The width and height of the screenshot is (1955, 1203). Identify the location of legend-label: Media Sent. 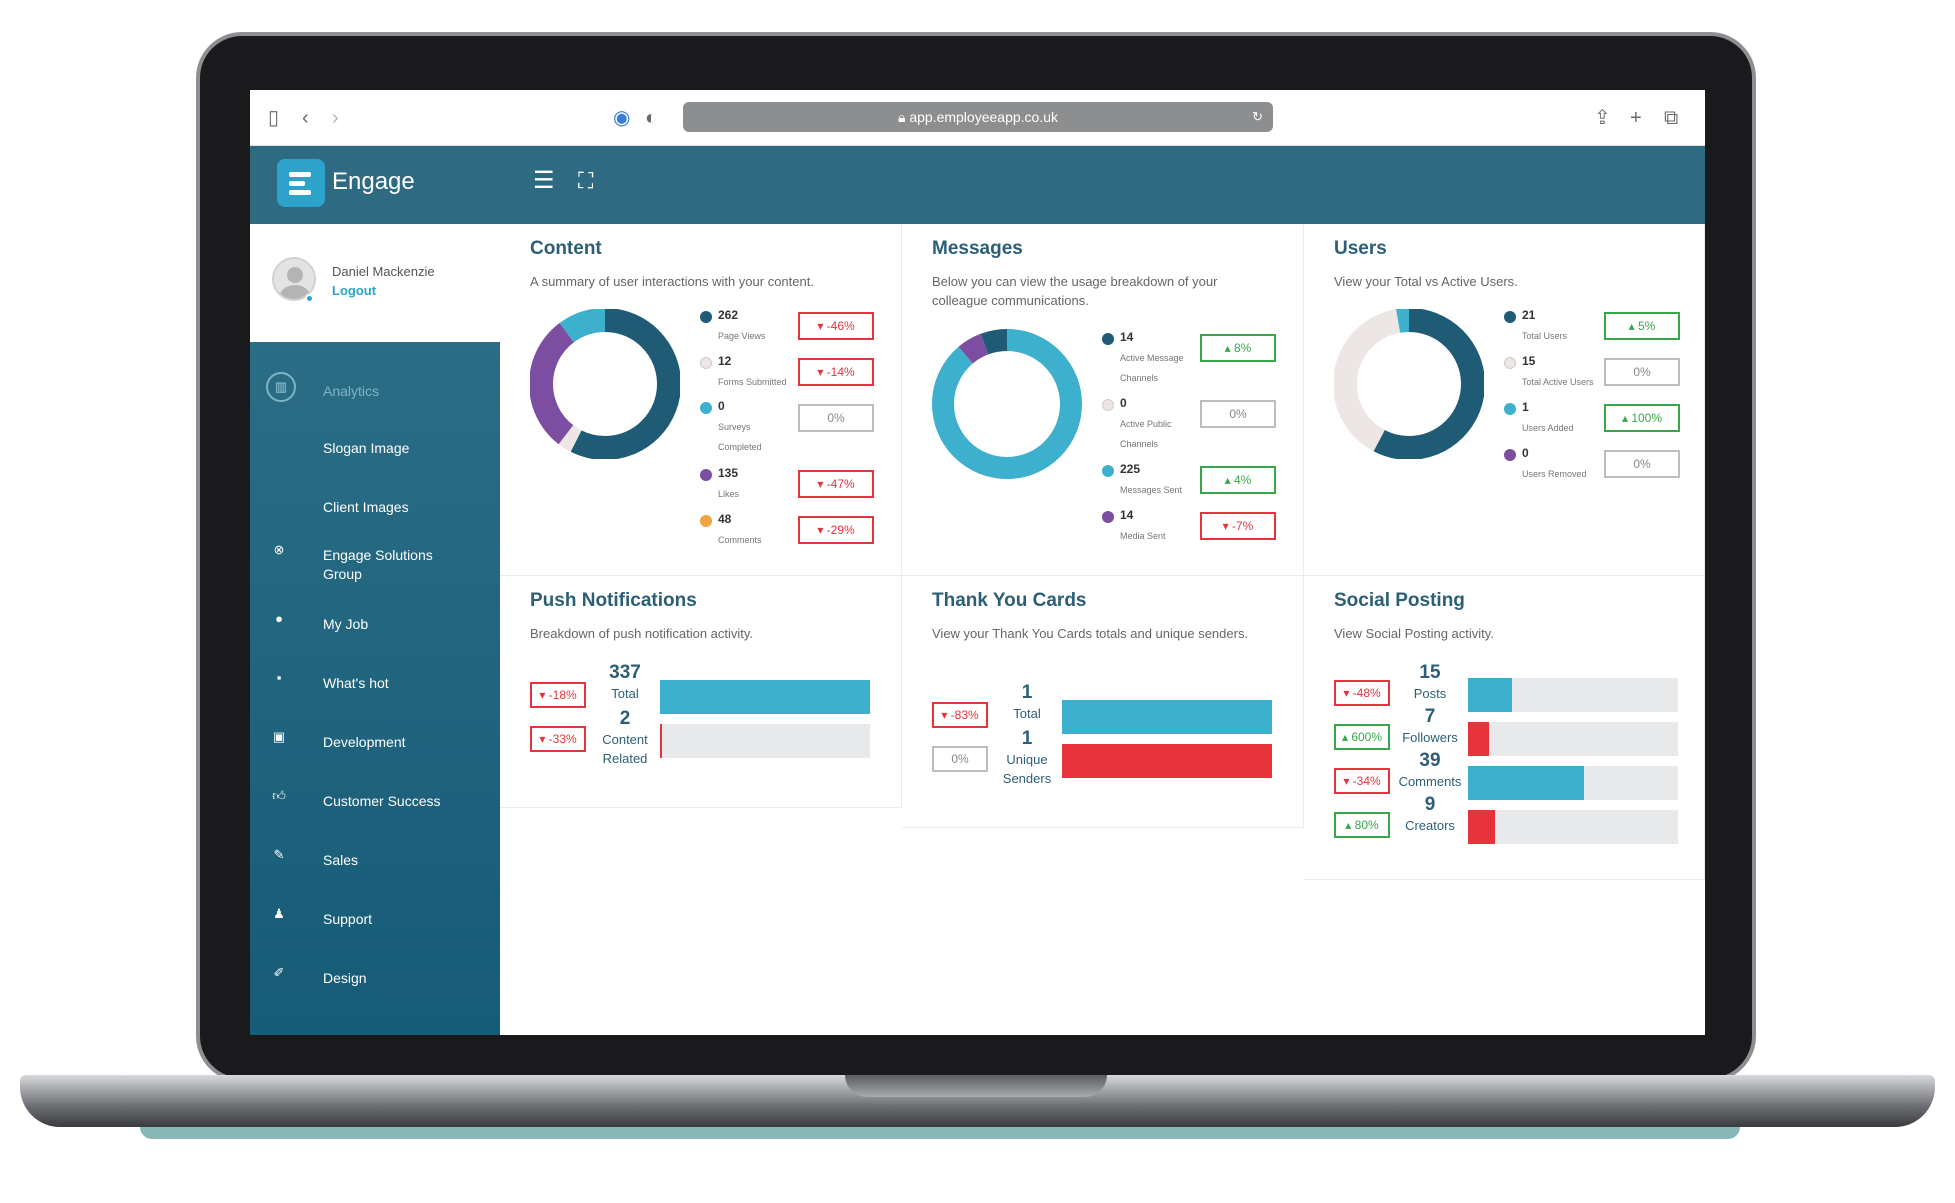
(1143, 536).